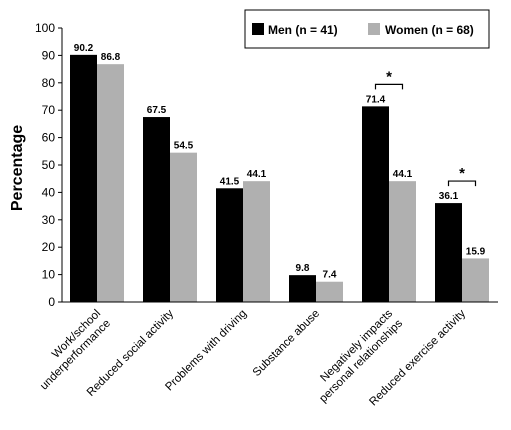 The height and width of the screenshot is (430, 511). Describe the element at coordinates (476, 251) in the screenshot. I see `data-label: 15.9` at that location.